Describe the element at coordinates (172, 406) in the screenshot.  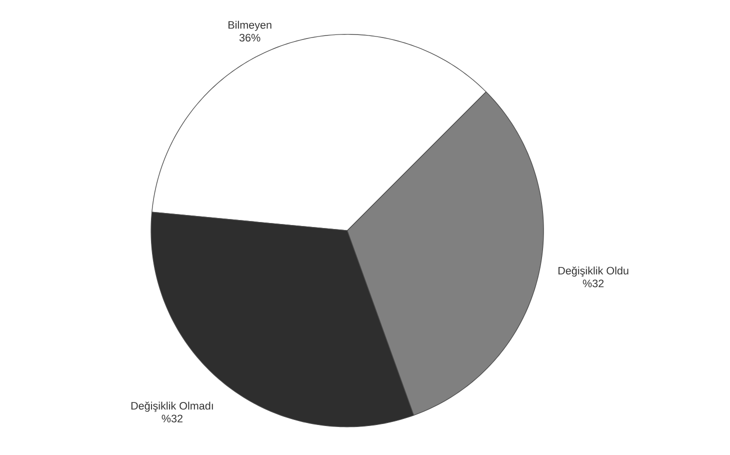
I see `slice-label: Değişiklik Olmadı` at that location.